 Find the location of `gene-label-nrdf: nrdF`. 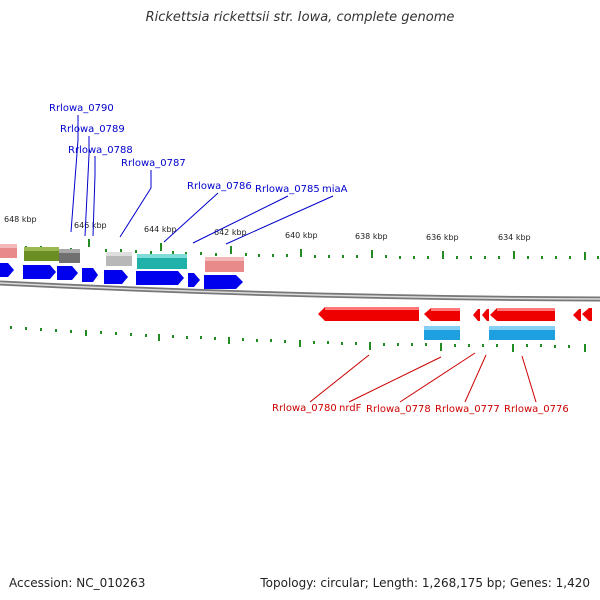

gene-label-nrdf: nrdF is located at coordinates (350, 408).